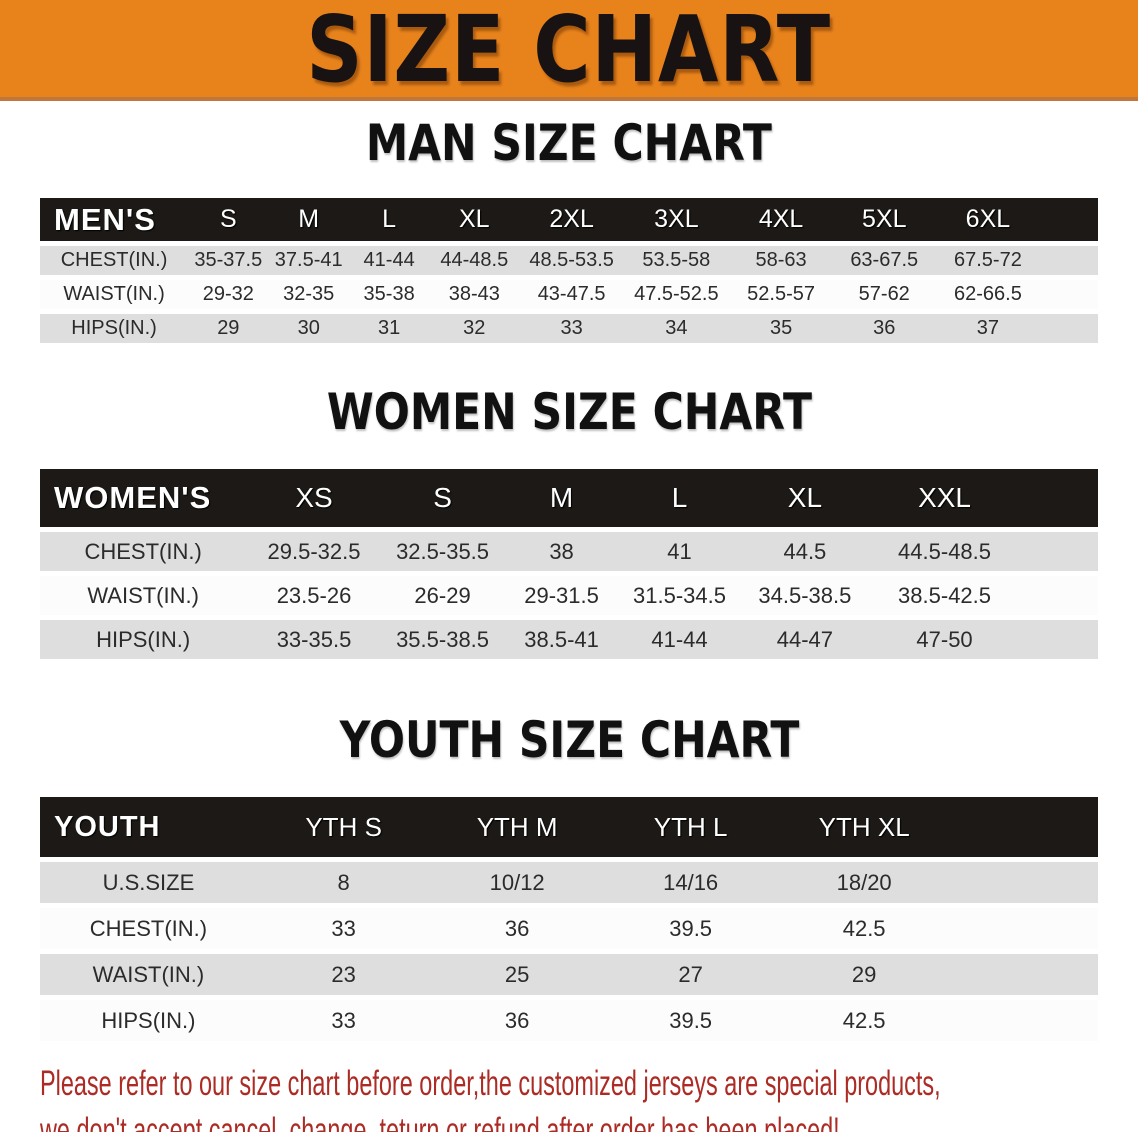  What do you see at coordinates (781, 328) in the screenshot?
I see `size-value-cell: 35` at bounding box center [781, 328].